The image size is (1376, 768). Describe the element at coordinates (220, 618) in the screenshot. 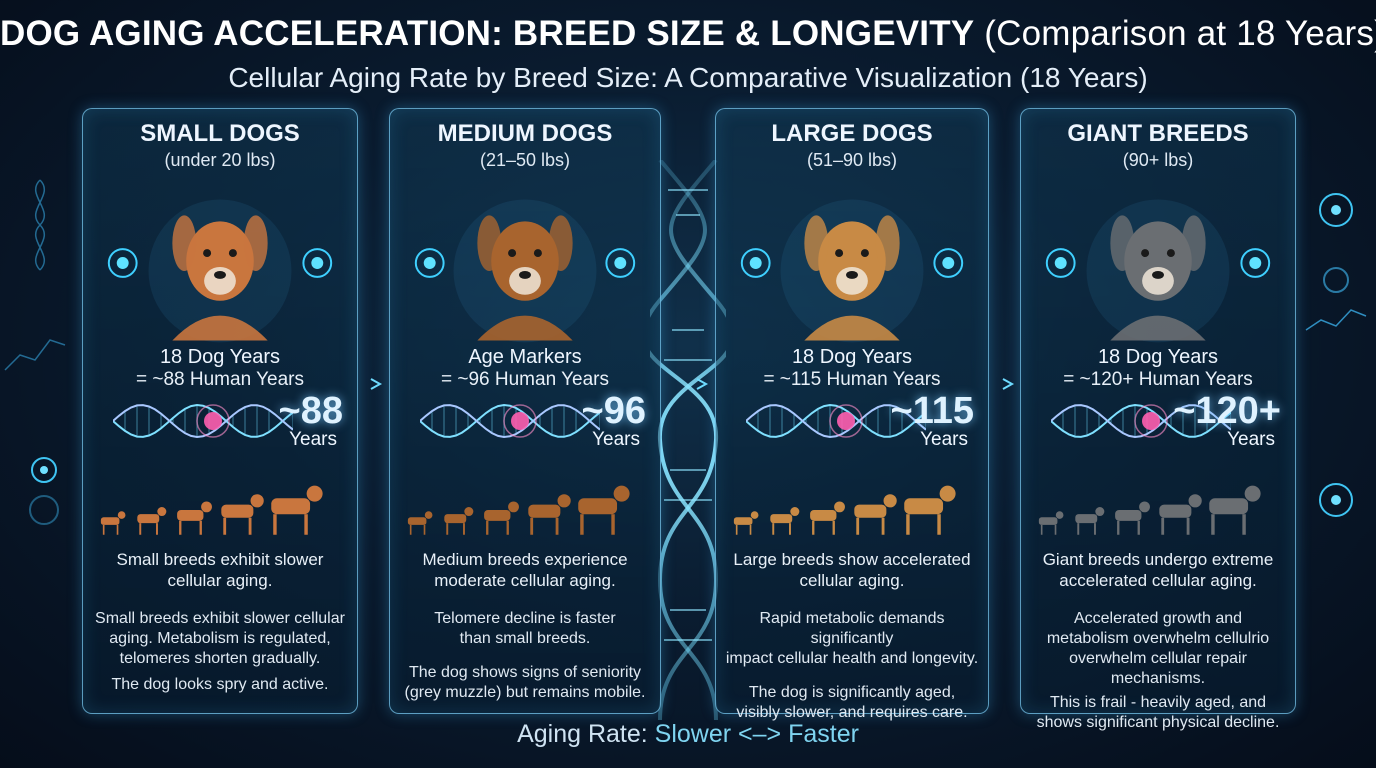

I see `detail-line: Small breeds exhibit slower cellular` at that location.